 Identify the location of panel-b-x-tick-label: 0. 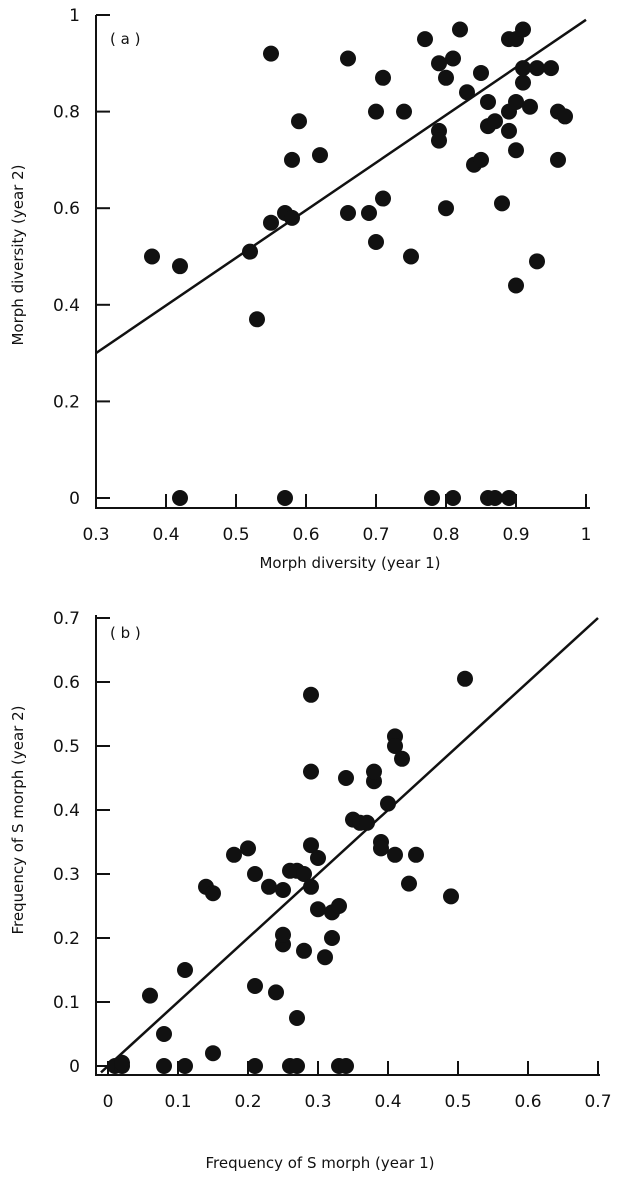
(108, 1102).